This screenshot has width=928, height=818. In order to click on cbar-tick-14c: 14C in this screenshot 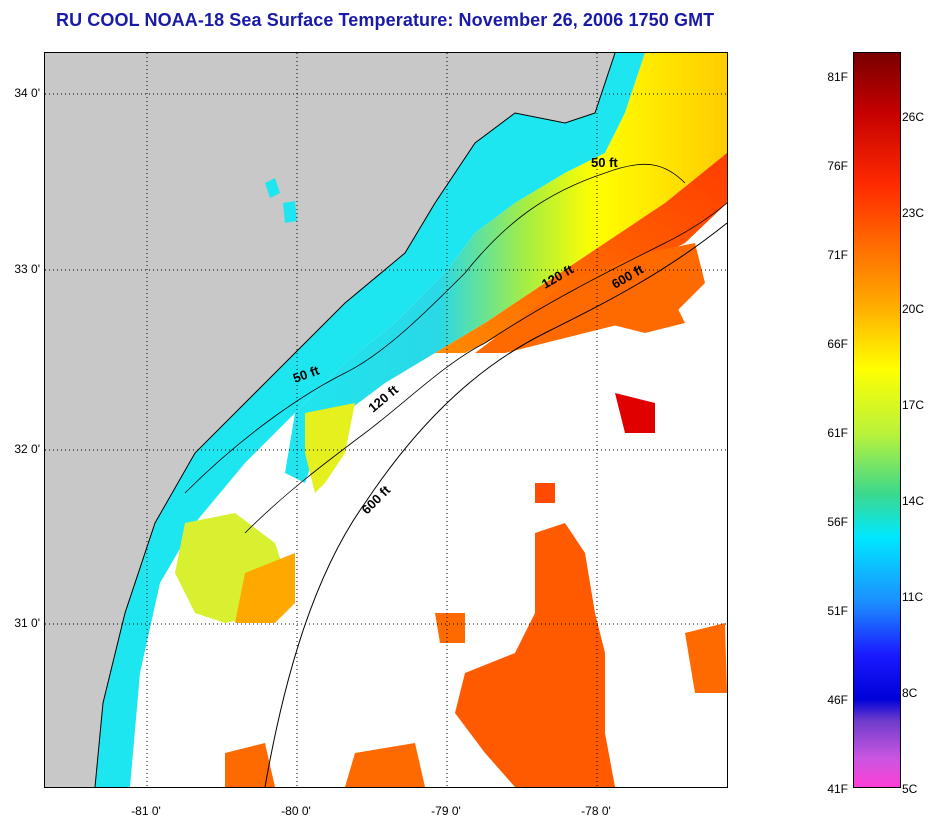, I will do `click(913, 501)`.